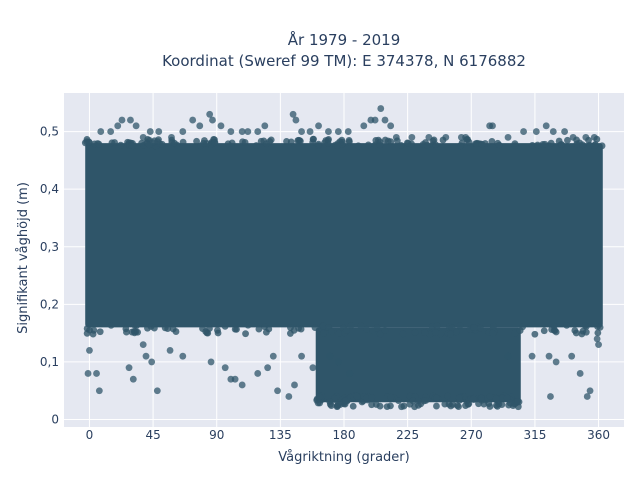  I want to click on x-axis-title: Vågriktning (grader), so click(343, 457).